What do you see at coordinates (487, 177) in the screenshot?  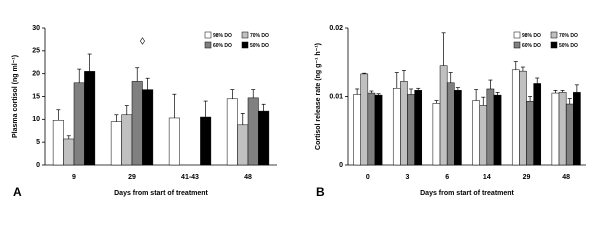 I see `x-tick-label: 14` at bounding box center [487, 177].